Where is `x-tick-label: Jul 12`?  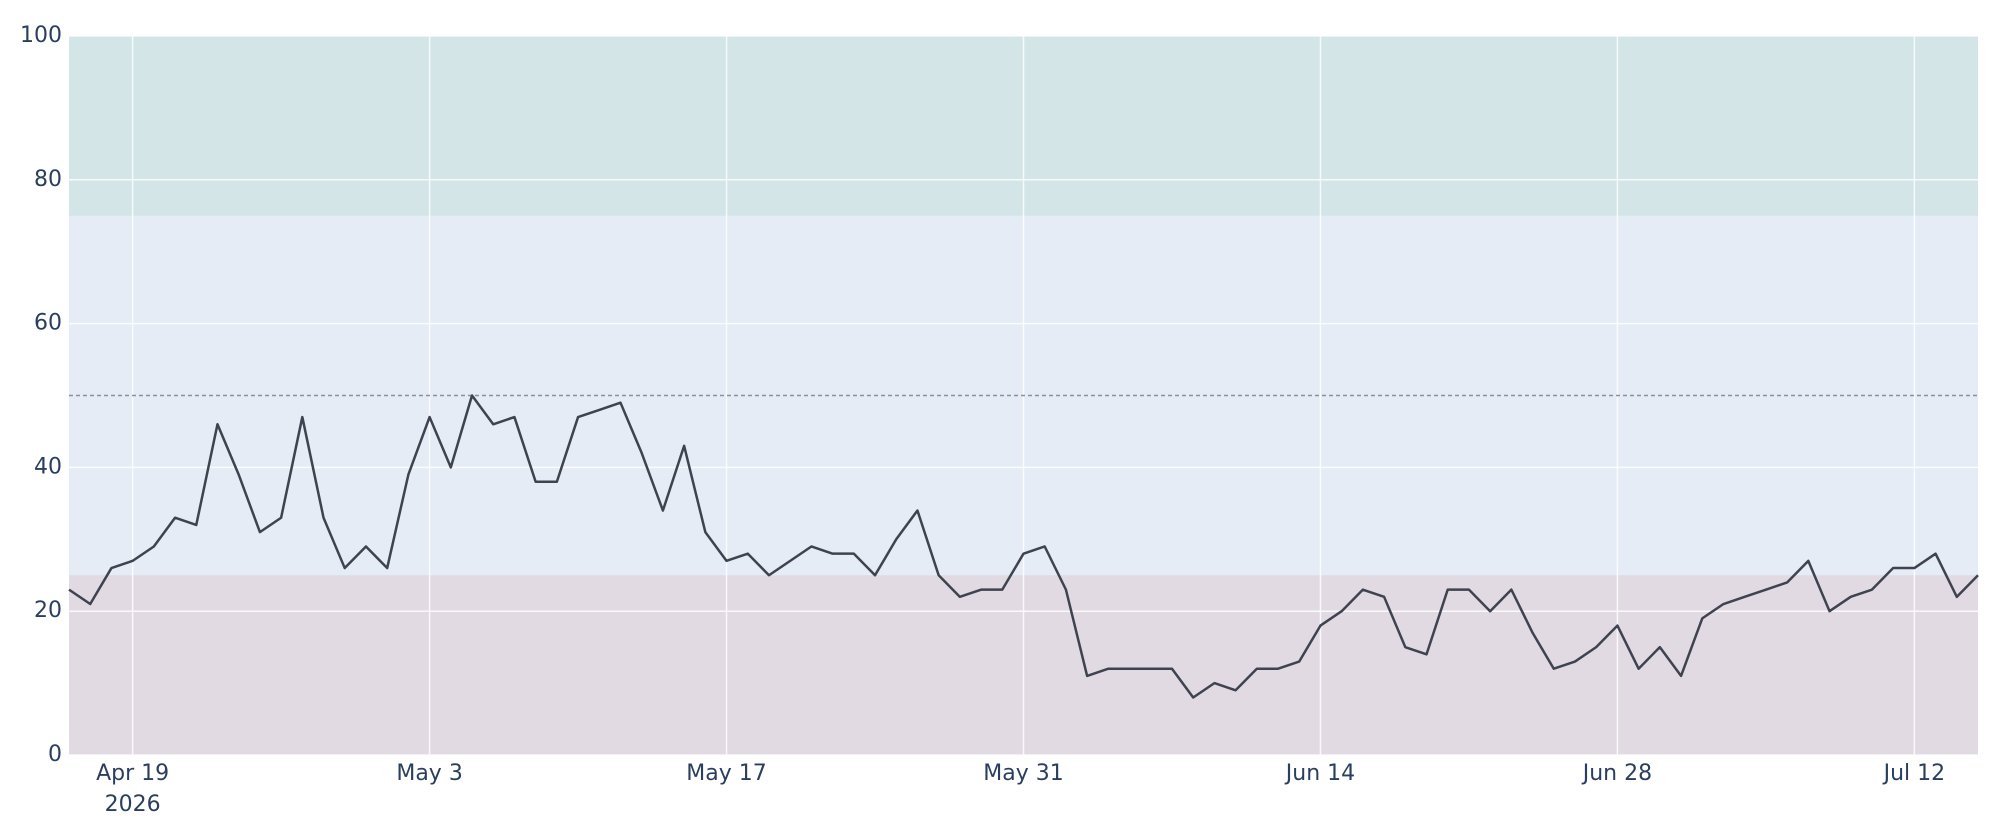
x-tick-label: Jul 12 is located at coordinates (1914, 773).